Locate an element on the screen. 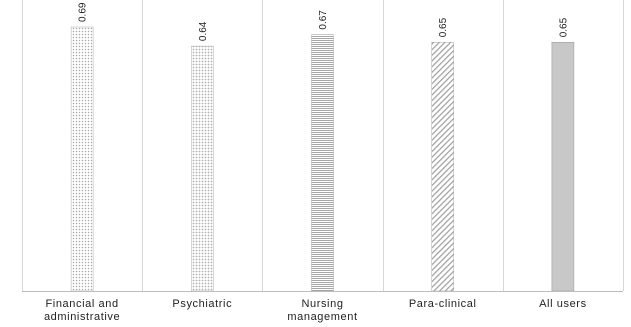 The image size is (631, 327). value-labels: 0.69 0.64 0.67 0.65 0.65 is located at coordinates (324, 21).